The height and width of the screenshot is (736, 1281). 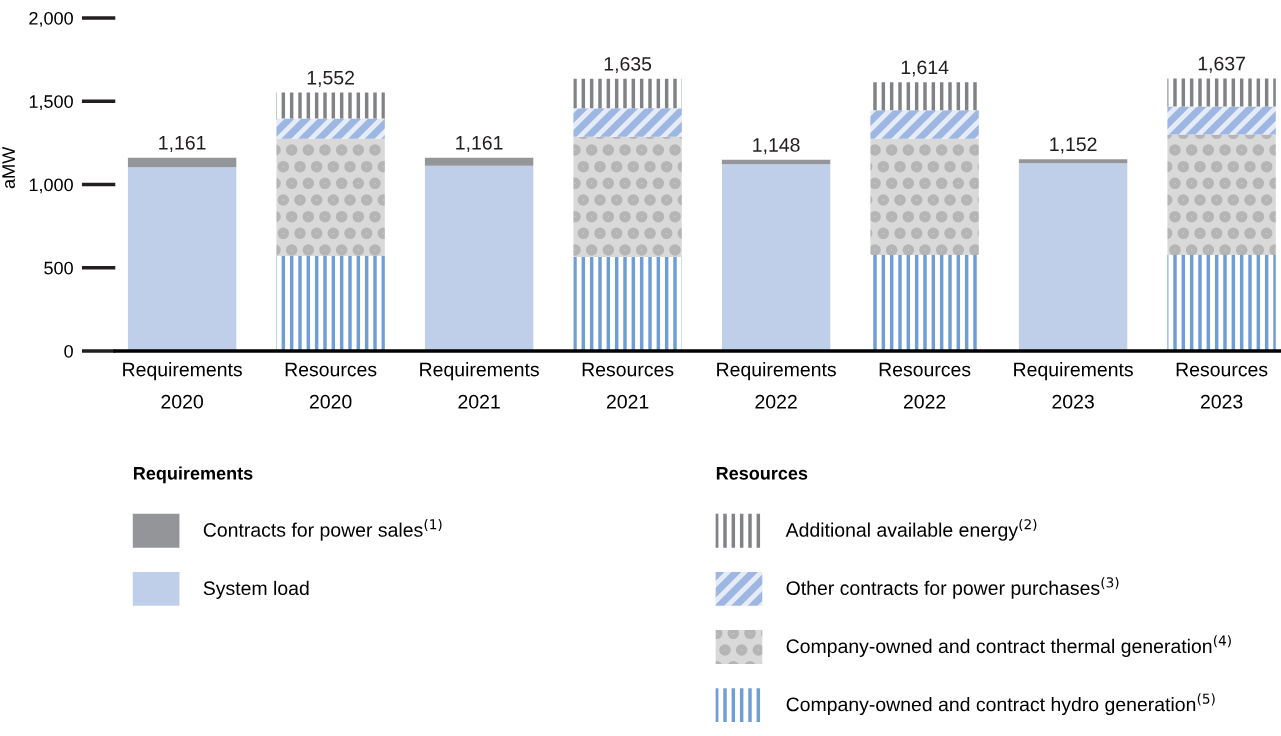 I want to click on x-tick-label: Requirements 2022, so click(x=776, y=385).